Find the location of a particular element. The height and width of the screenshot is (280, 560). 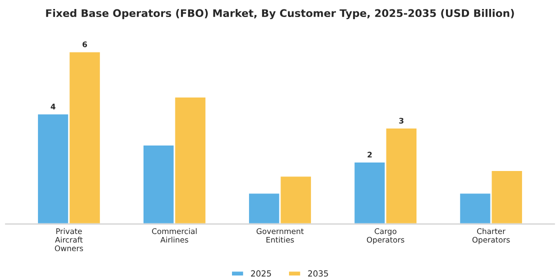

legend-label: 2035 is located at coordinates (318, 273).